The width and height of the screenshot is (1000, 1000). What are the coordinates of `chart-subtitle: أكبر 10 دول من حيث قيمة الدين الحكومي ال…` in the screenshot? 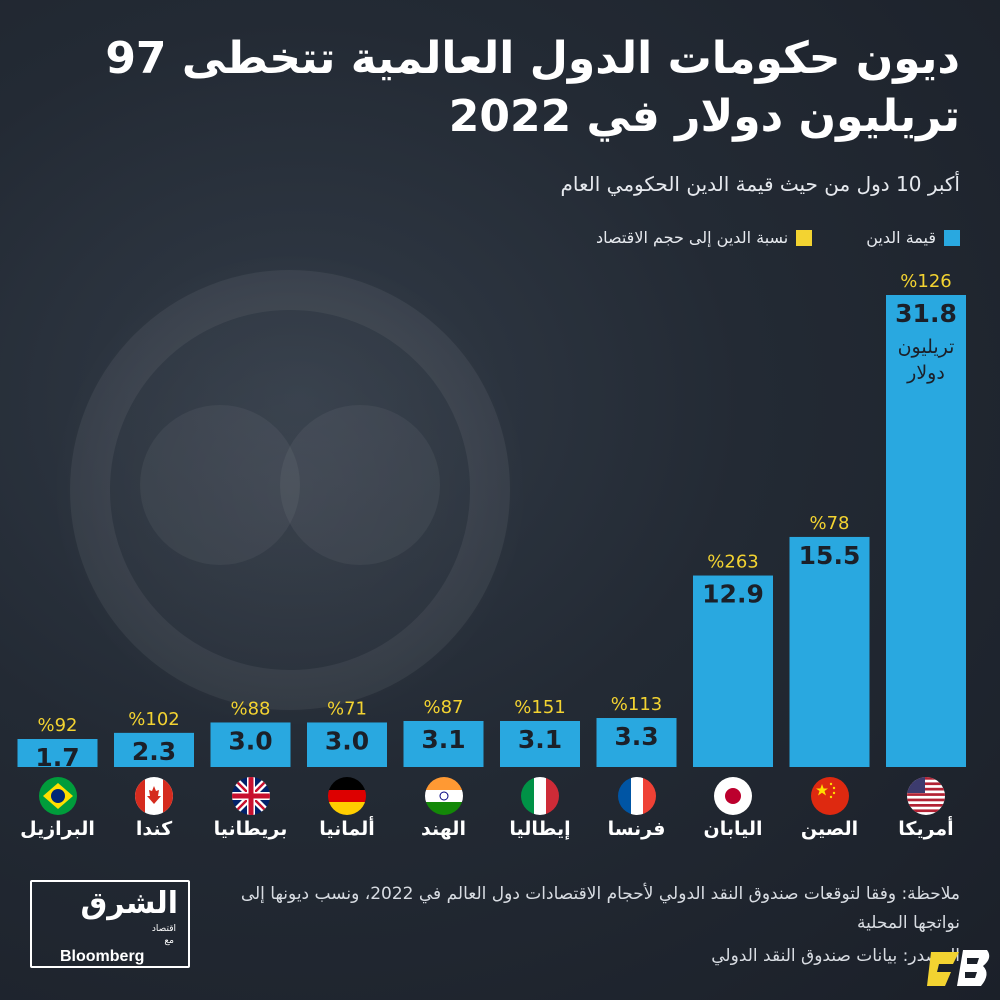 It's located at (760, 184).